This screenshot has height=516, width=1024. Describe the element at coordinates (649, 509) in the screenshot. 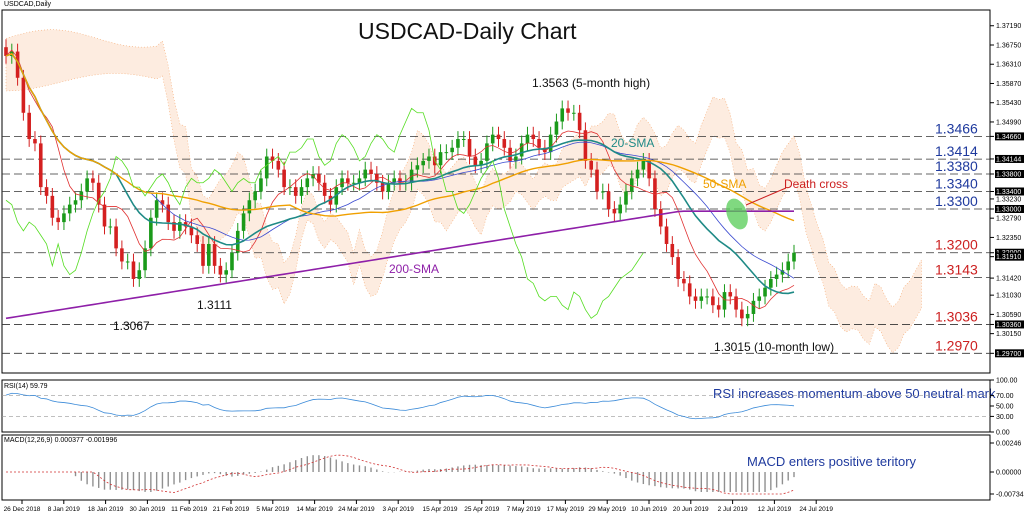

I see `x-tick-label: 10 Jun 2019` at that location.